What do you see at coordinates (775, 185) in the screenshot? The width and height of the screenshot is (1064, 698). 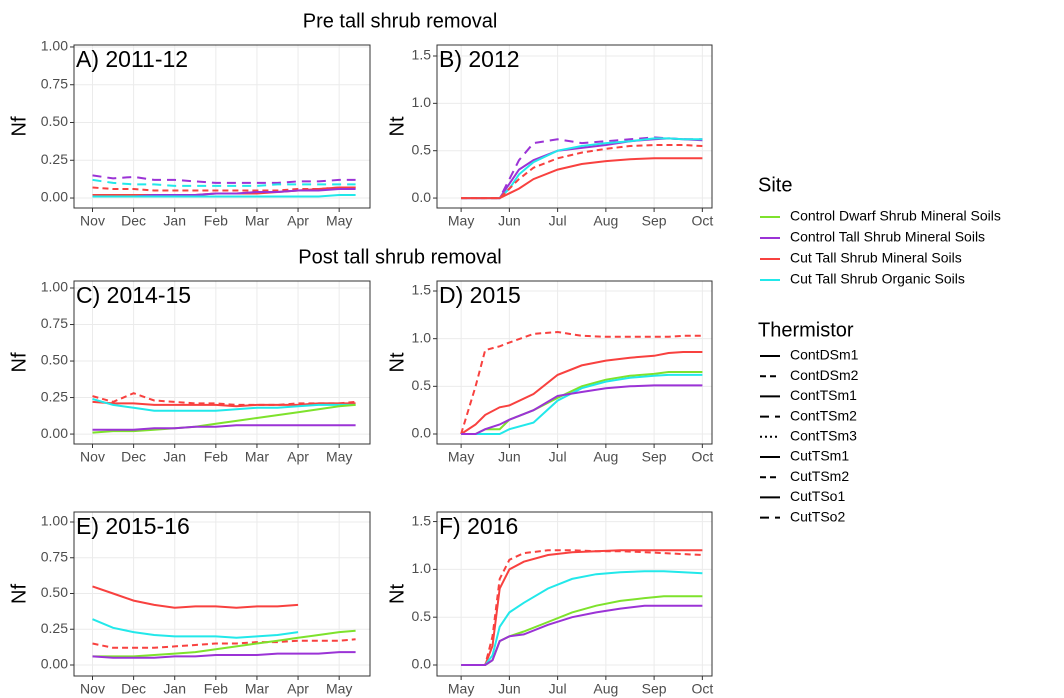 I see `legend-title: Site` at bounding box center [775, 185].